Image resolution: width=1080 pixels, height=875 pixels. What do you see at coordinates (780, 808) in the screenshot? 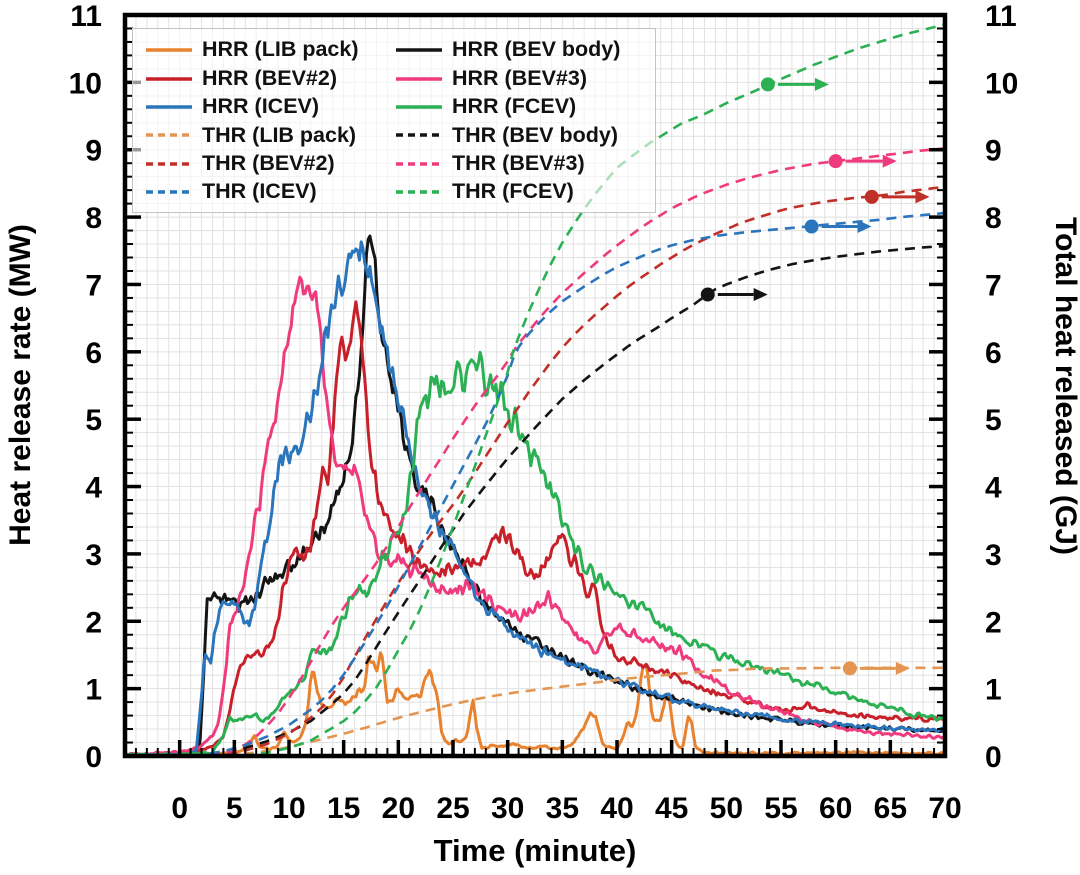
I see `x-tick-label: 55` at bounding box center [780, 808].